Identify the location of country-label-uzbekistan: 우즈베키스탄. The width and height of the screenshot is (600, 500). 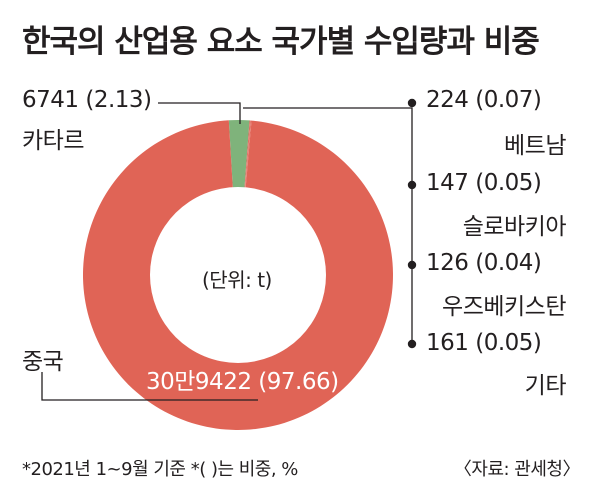
(504, 307).